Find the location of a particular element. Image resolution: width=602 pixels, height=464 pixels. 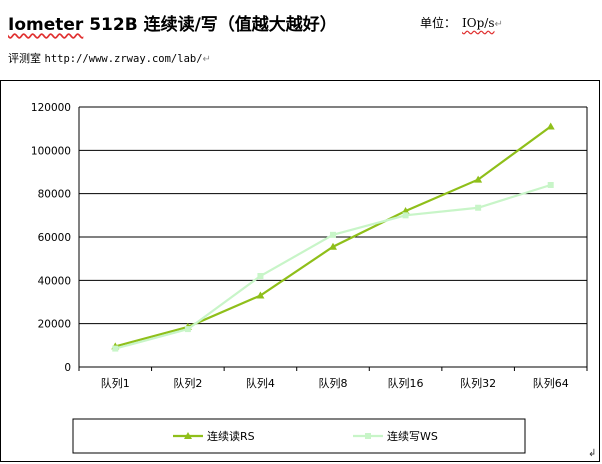

unit-label: 单位： is located at coordinates (438, 23).